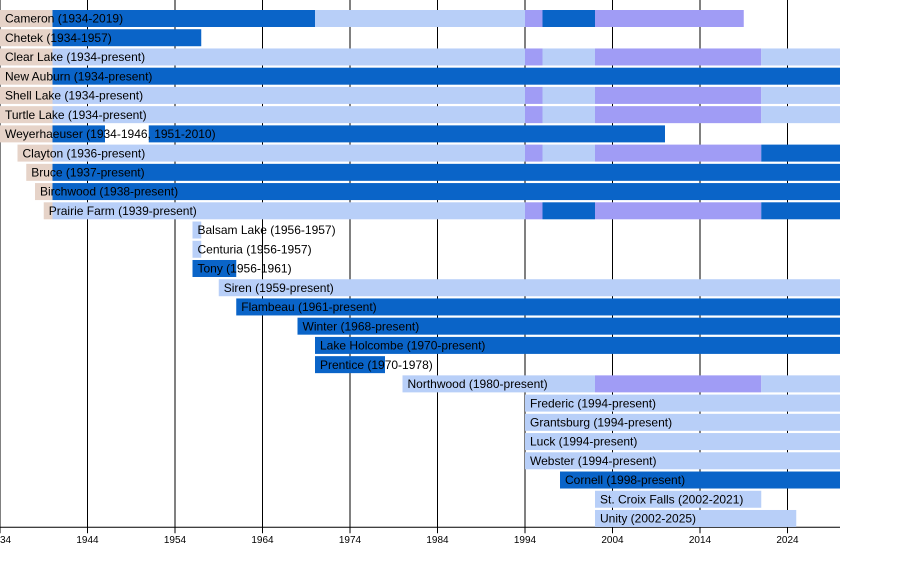  What do you see at coordinates (75, 57) in the screenshot?
I see `row-label: Clear Lake (1934-present)` at bounding box center [75, 57].